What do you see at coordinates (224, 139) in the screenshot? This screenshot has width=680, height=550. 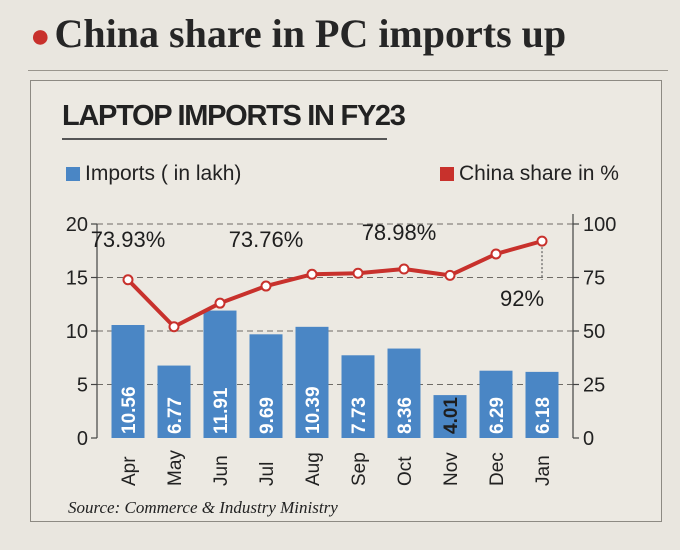 I see `chart-title-underline` at bounding box center [224, 139].